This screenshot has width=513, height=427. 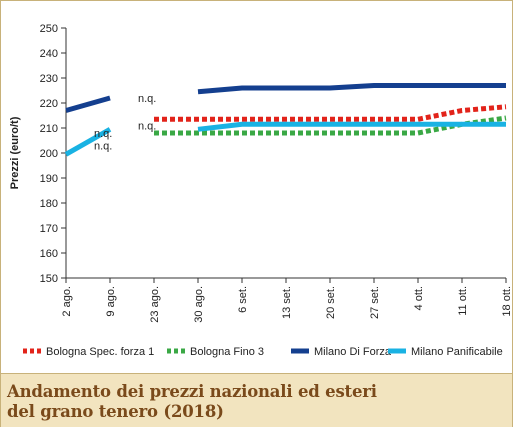 I want to click on y-tick-label: 200, so click(x=49, y=154).